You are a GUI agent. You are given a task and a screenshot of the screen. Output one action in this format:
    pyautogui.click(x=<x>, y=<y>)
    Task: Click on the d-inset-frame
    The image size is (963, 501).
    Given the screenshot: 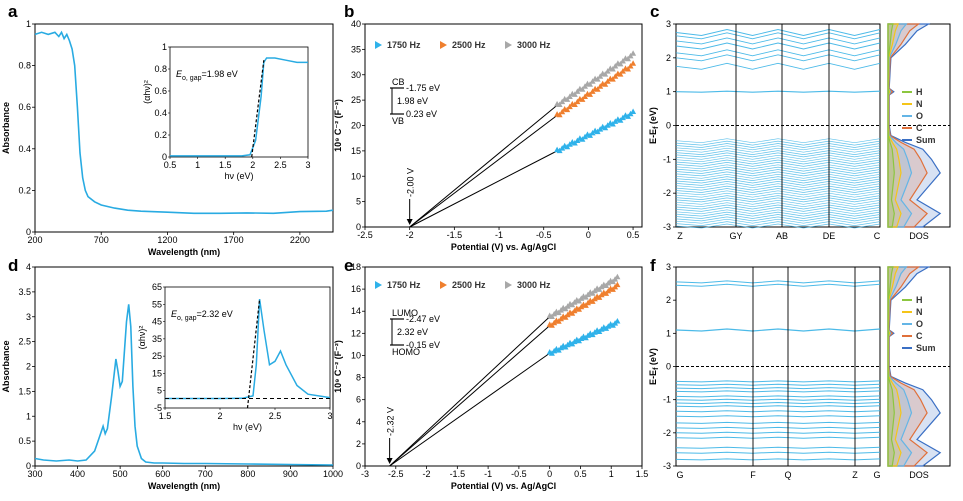 What is the action you would take?
    pyautogui.click(x=247, y=347)
    